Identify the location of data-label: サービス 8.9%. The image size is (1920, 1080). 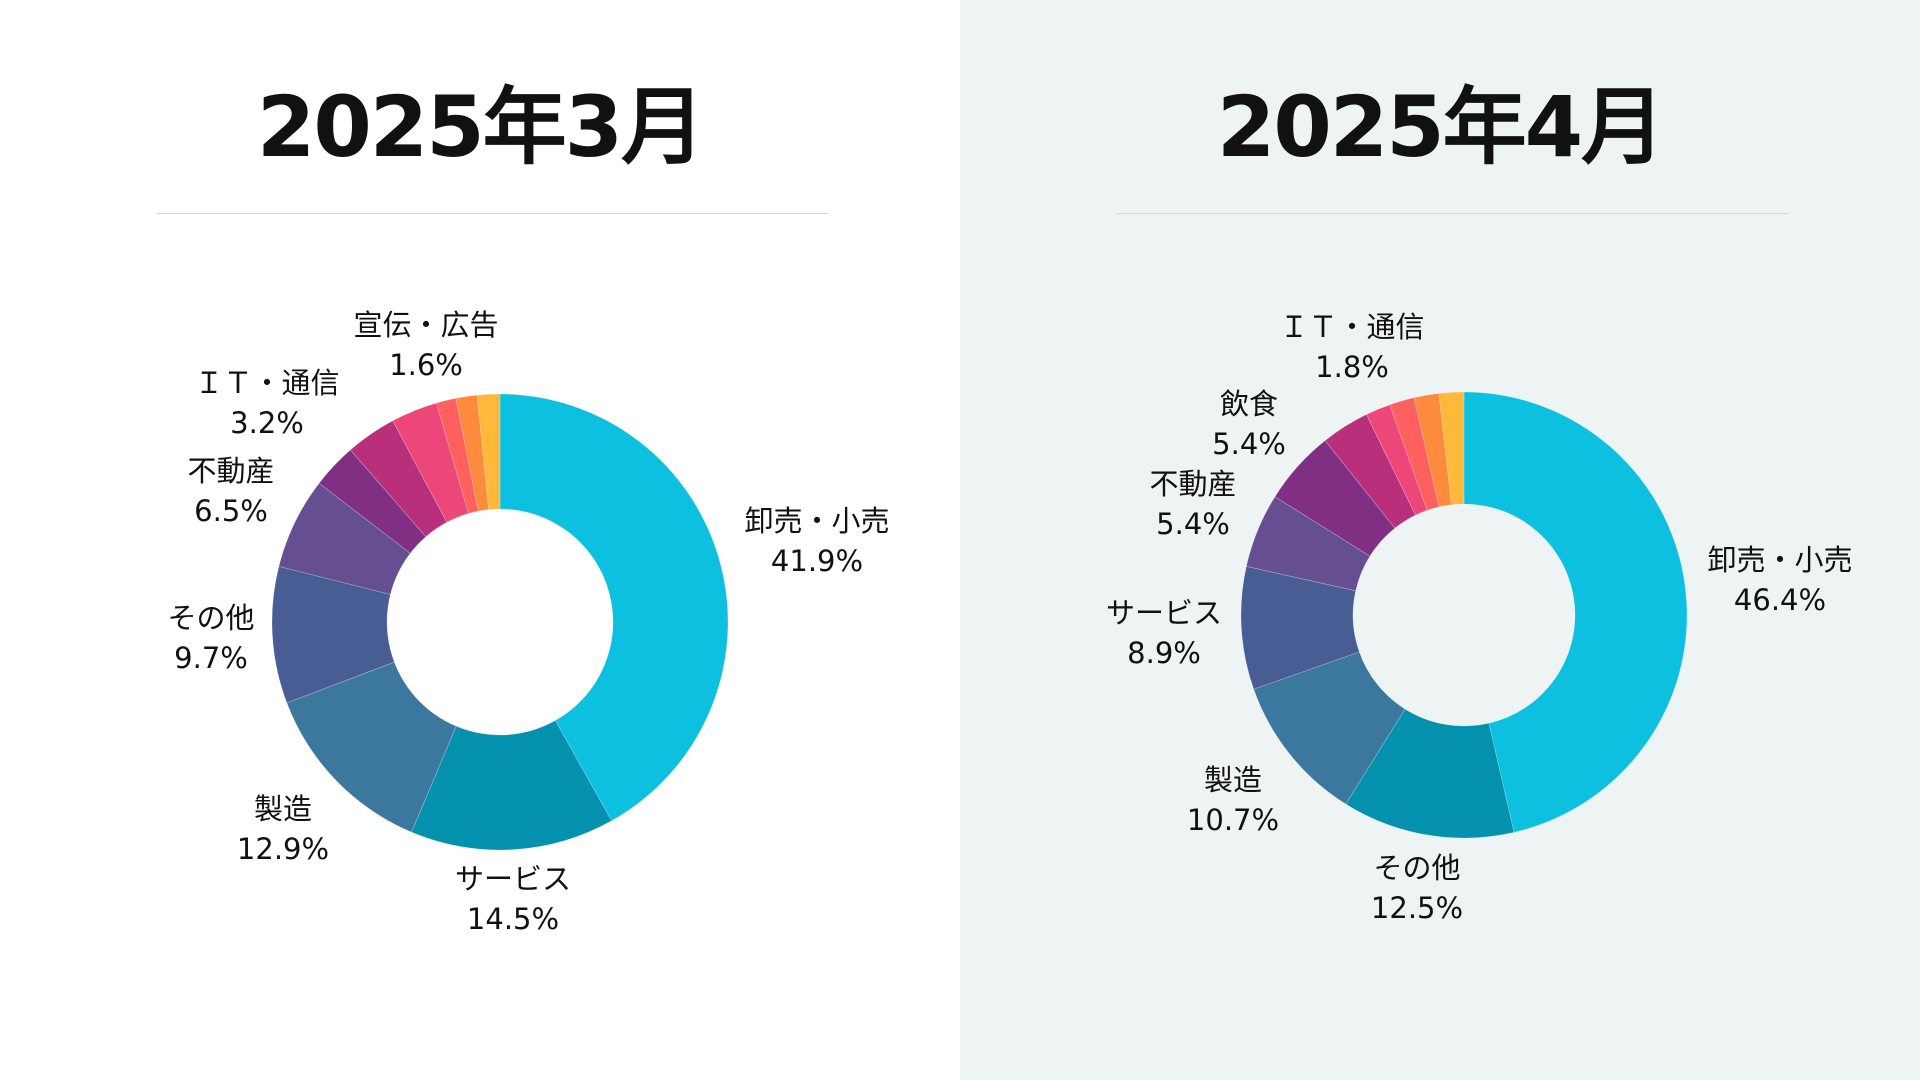
(1164, 633).